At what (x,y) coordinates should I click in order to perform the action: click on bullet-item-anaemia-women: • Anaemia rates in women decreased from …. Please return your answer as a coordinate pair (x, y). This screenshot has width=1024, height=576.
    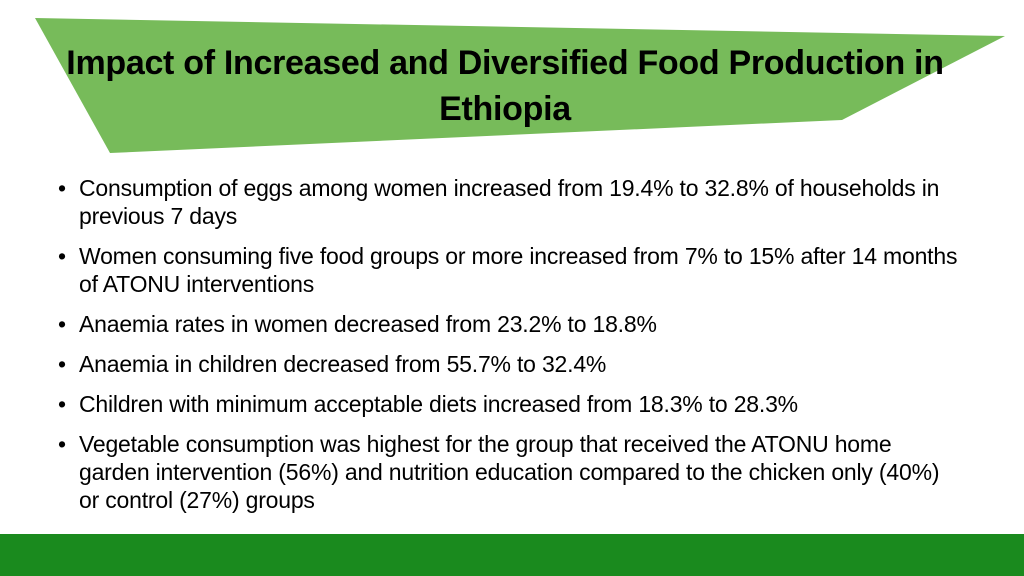
    Looking at the image, I should click on (508, 324).